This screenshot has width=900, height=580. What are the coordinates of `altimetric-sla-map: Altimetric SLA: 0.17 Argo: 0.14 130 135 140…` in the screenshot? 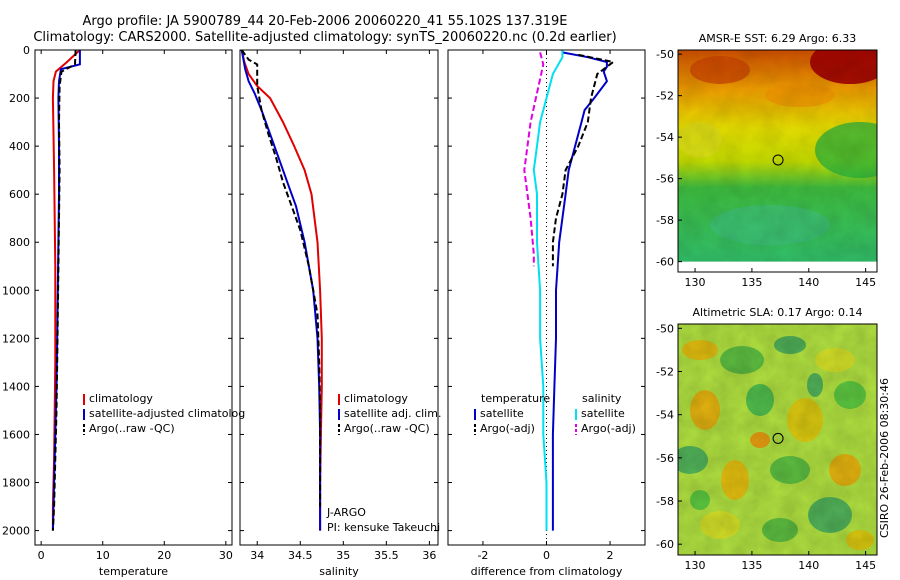 It's located at (767, 439).